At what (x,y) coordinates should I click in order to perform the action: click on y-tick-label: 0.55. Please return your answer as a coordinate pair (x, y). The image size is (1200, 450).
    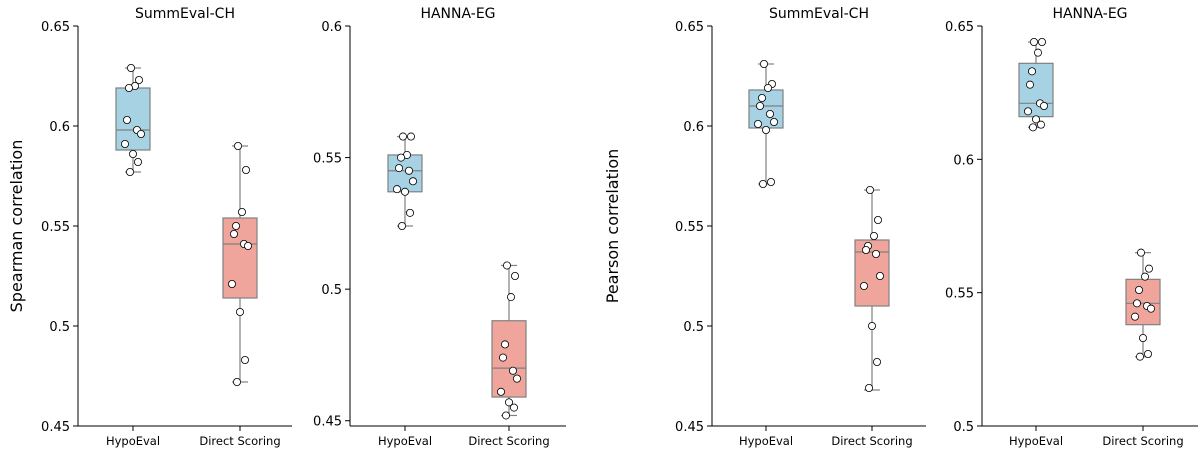
    Looking at the image, I should click on (55, 227).